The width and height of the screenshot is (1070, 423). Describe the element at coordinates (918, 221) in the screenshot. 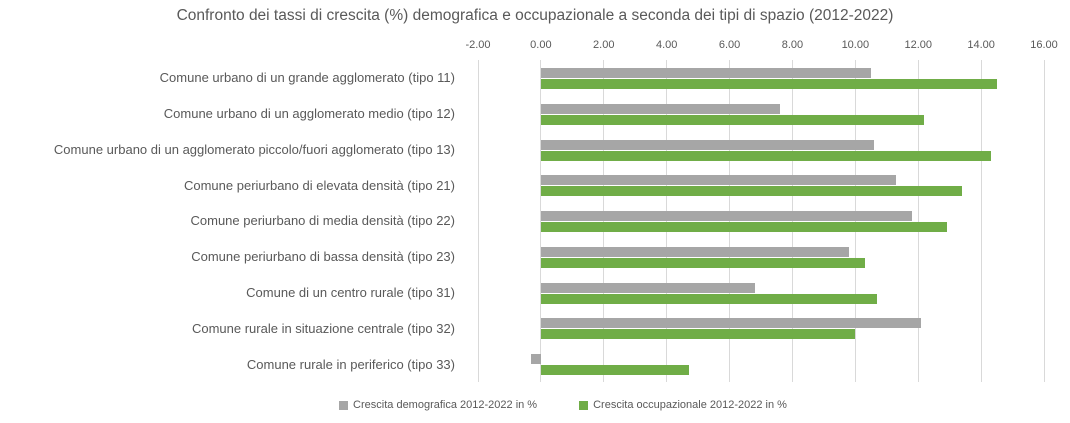

I see `gridline-12.00` at that location.